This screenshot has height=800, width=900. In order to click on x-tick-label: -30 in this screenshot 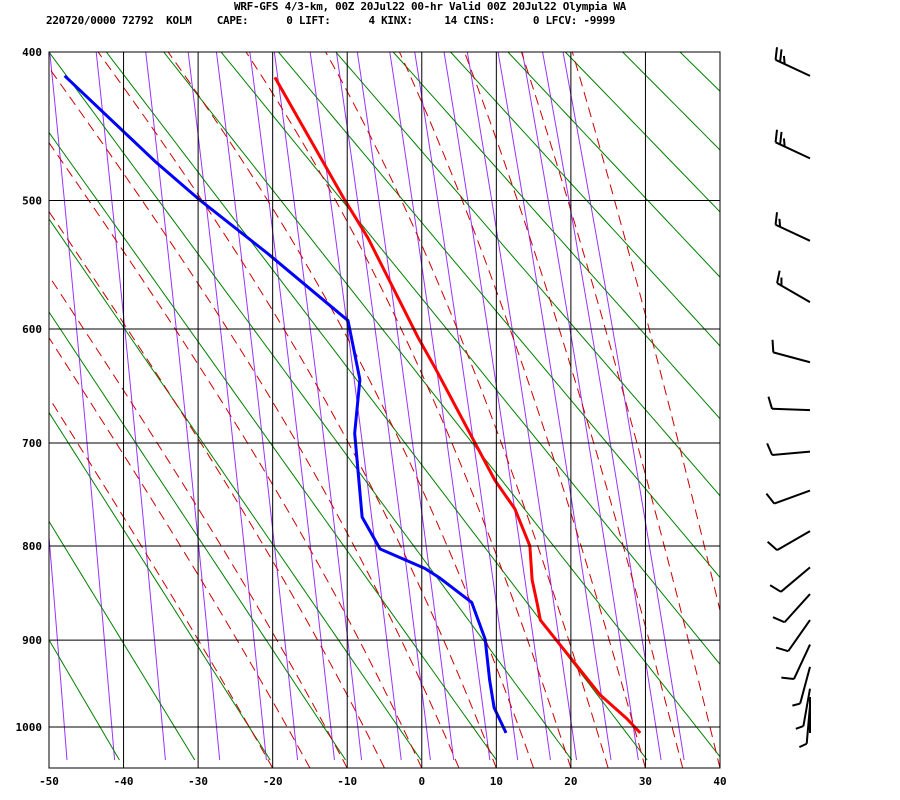, I will do `click(198, 781)`.